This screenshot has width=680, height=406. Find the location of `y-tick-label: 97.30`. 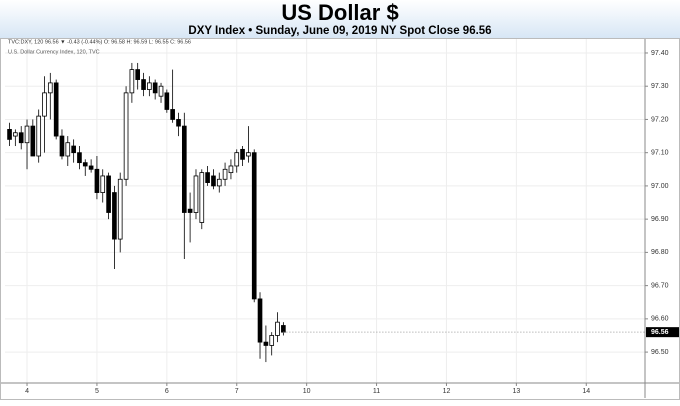

y-tick-label: 97.30 is located at coordinates (660, 86).